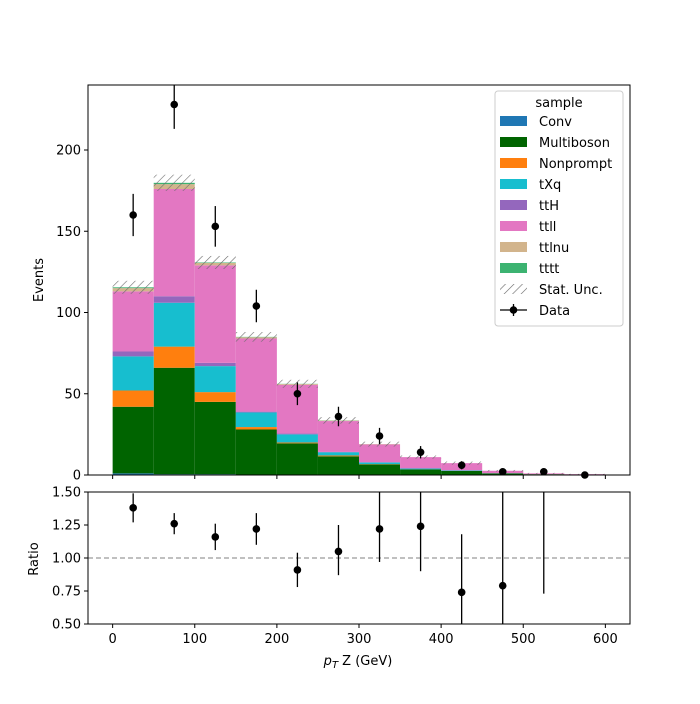 Image resolution: width=700 pixels, height=704 pixels. Describe the element at coordinates (558, 103) in the screenshot. I see `legend-title: sample` at that location.